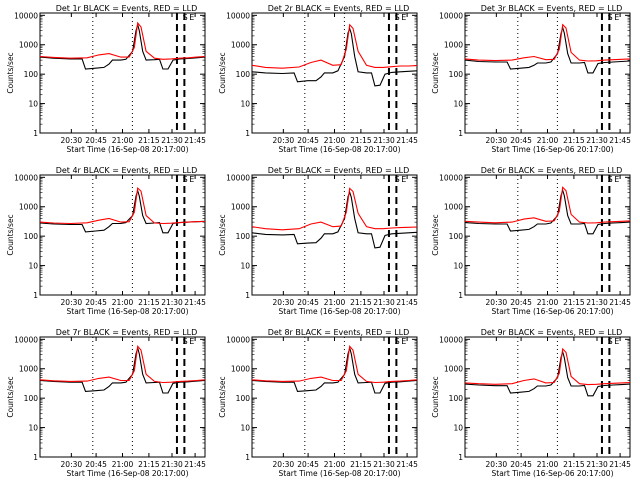 The width and height of the screenshot is (640, 480). Describe the element at coordinates (127, 332) in the screenshot. I see `panel-title: Det 7r BLACK = Events, RED = LLD` at that location.